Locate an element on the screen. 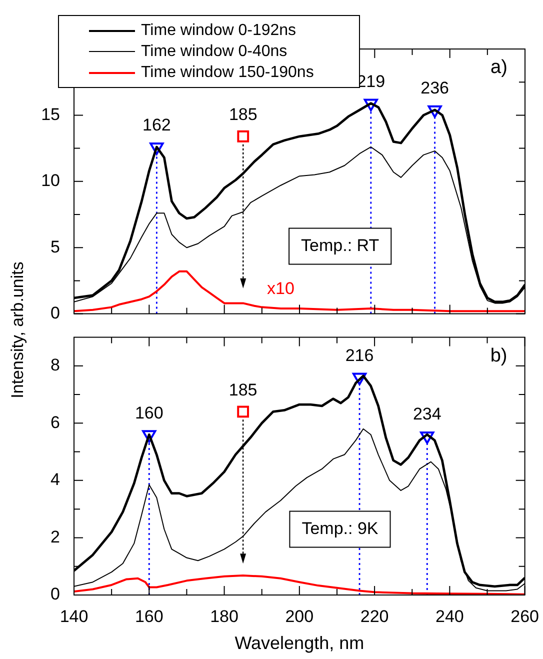 The image size is (543, 659). annotation: Temp.: RT is located at coordinates (340, 245).